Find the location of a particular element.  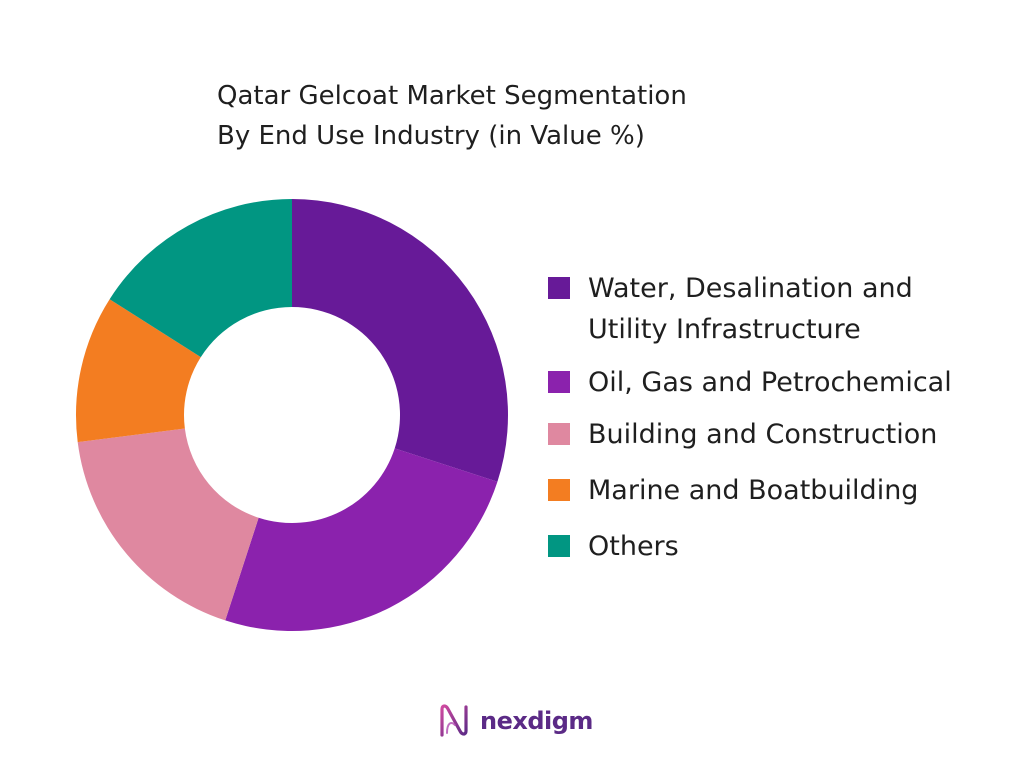

brand-name: nexdigm is located at coordinates (536, 721).